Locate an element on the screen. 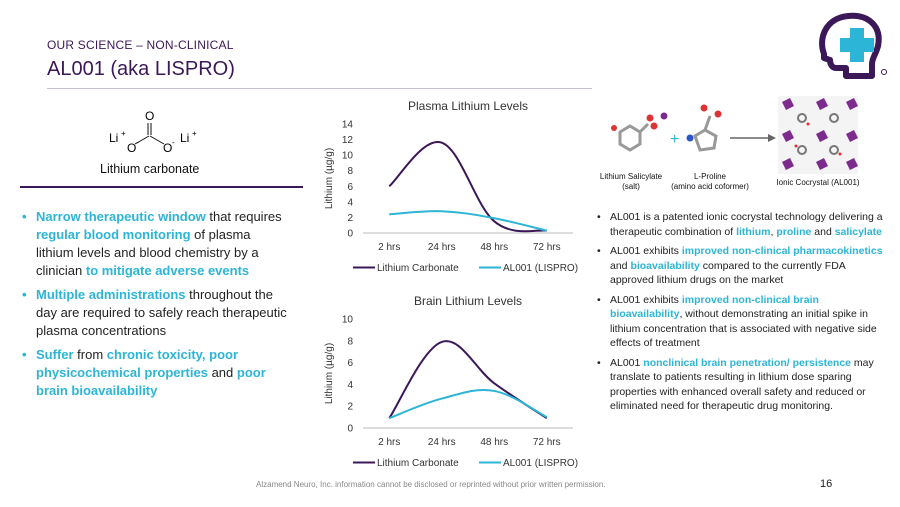 The width and height of the screenshot is (900, 507). bullet-text: that requires is located at coordinates (243, 216).